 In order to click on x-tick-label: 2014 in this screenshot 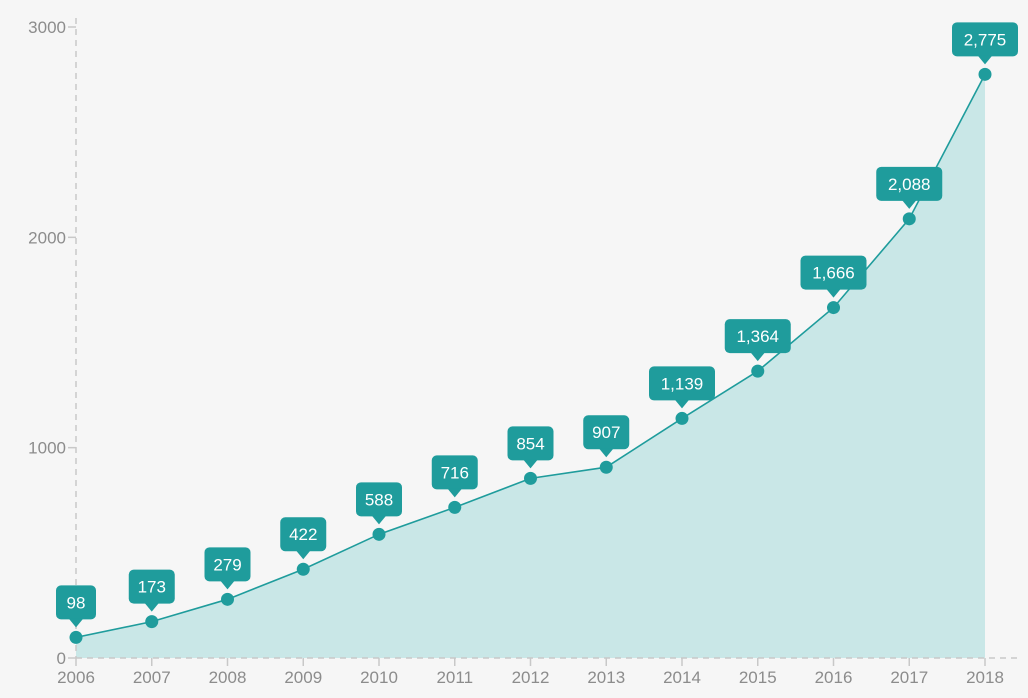, I will do `click(682, 677)`.